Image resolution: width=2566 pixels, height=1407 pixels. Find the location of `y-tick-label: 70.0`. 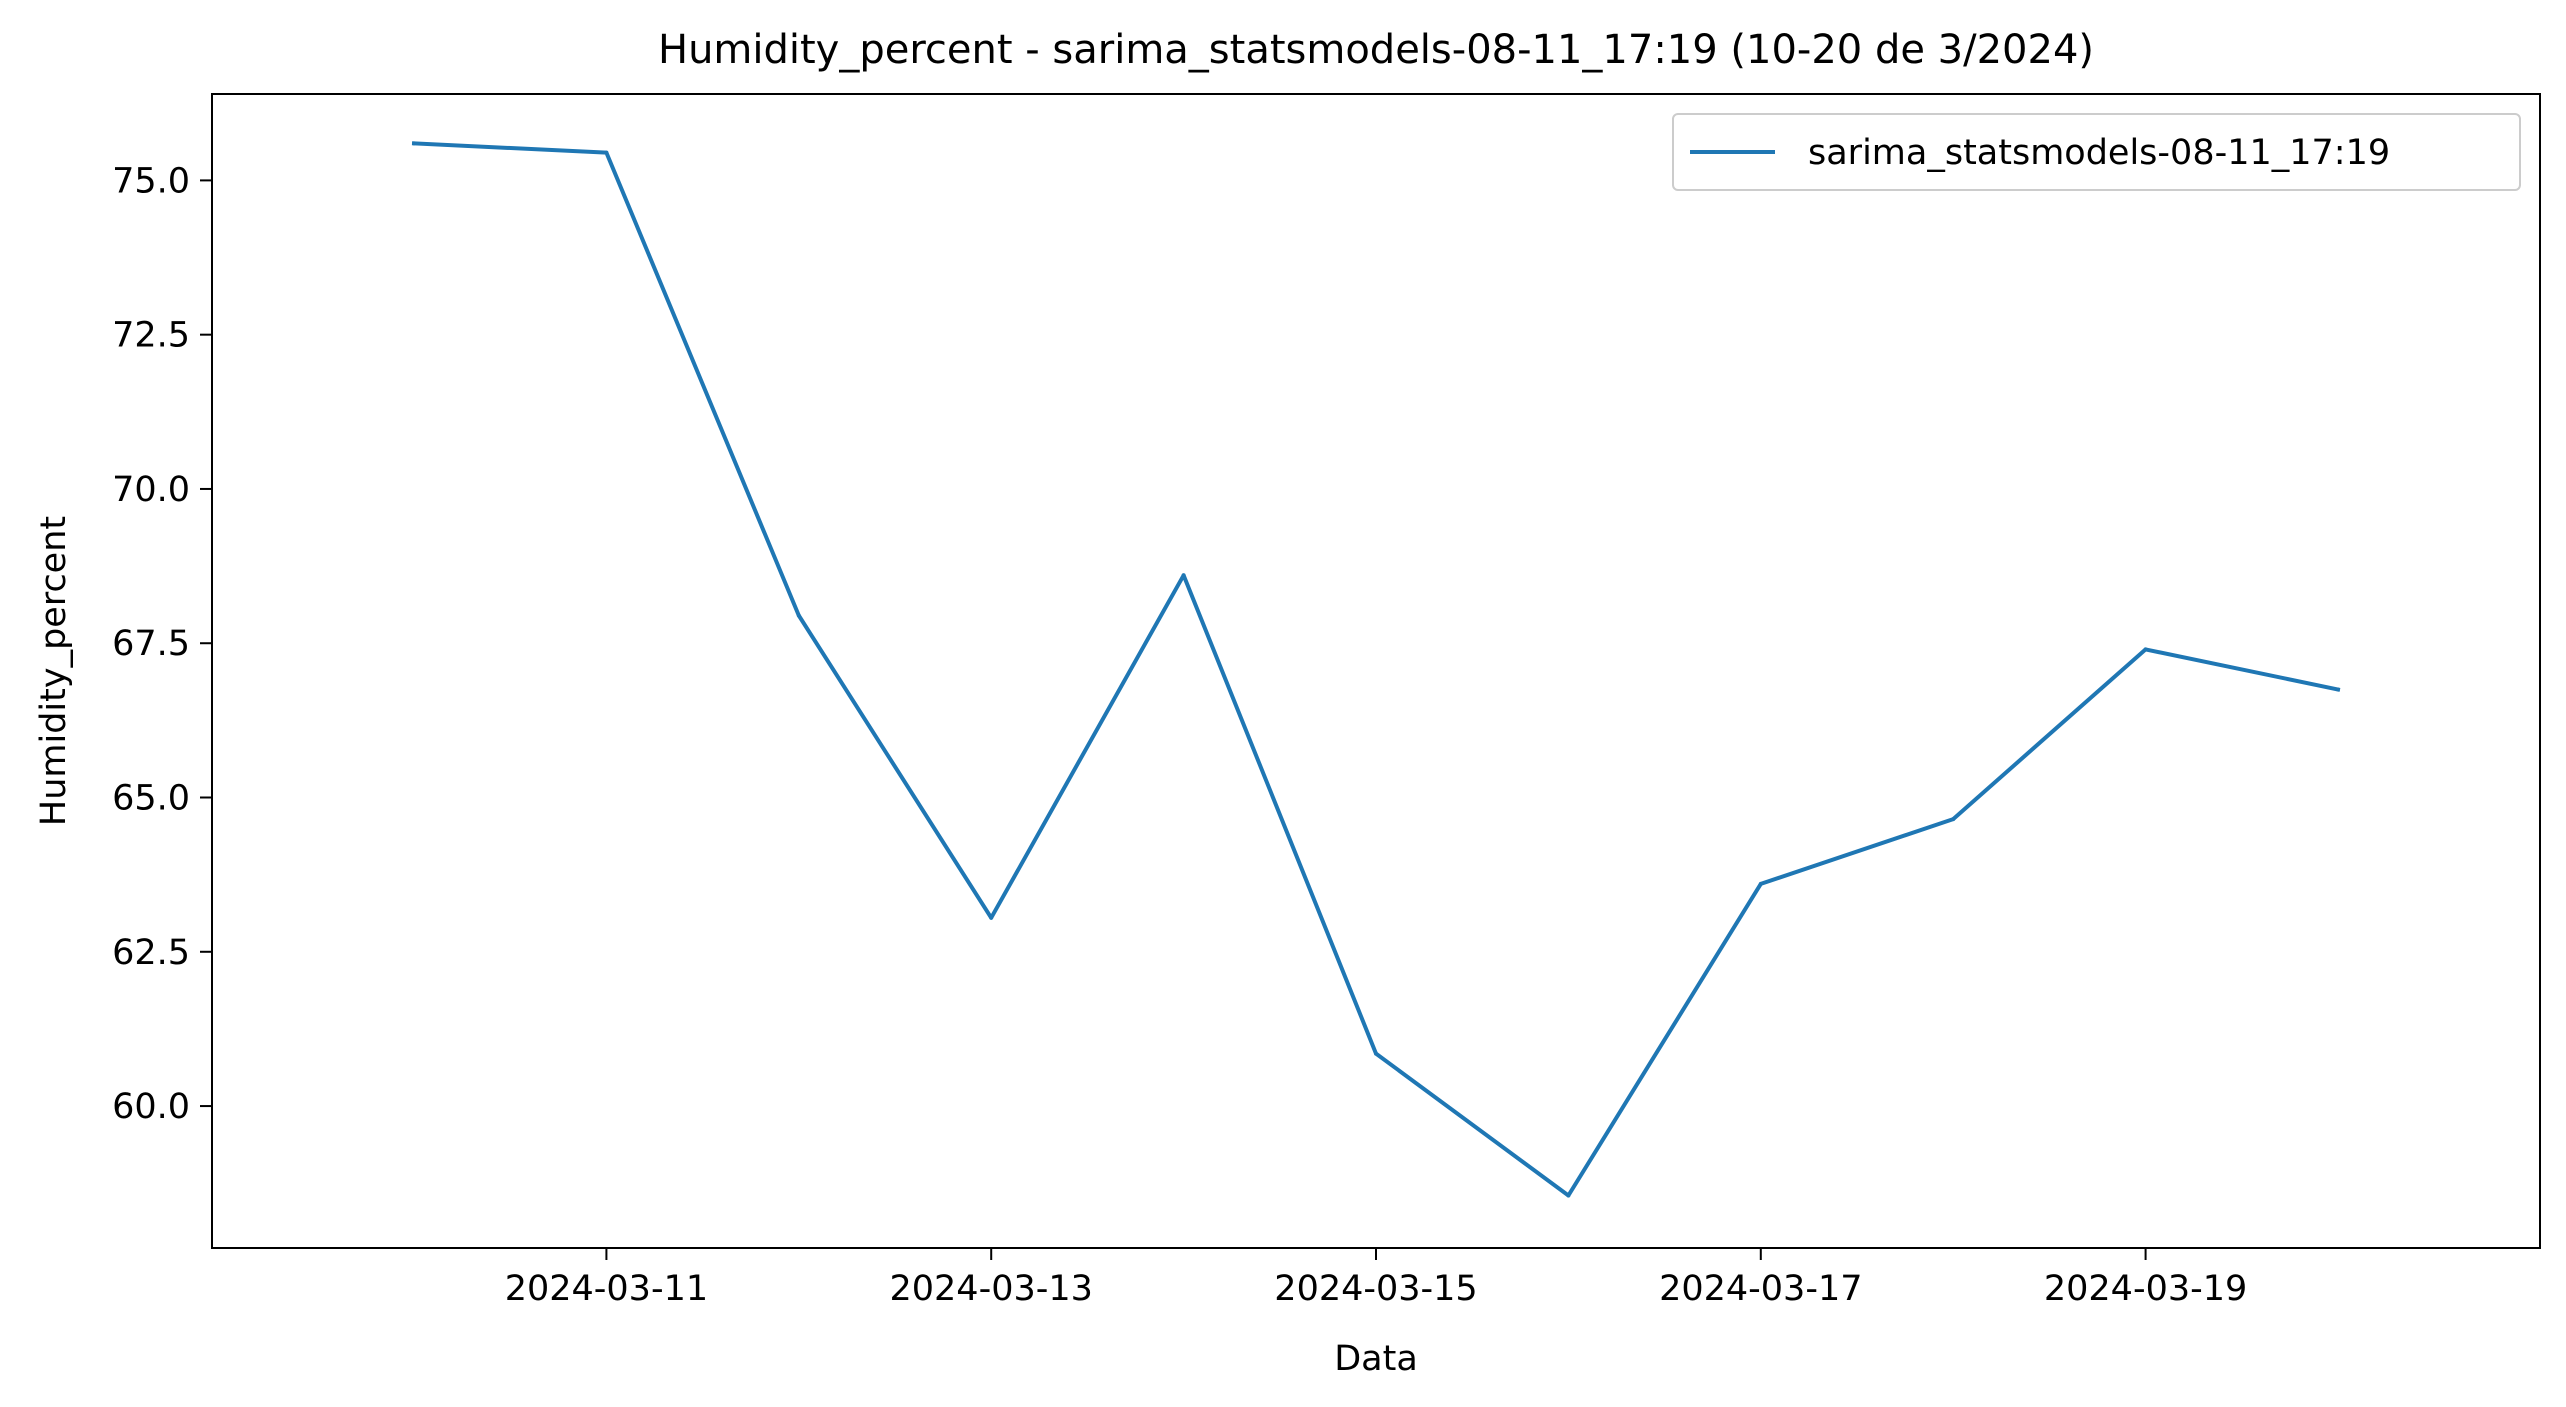

y-tick-label: 70.0 is located at coordinates (151, 490).